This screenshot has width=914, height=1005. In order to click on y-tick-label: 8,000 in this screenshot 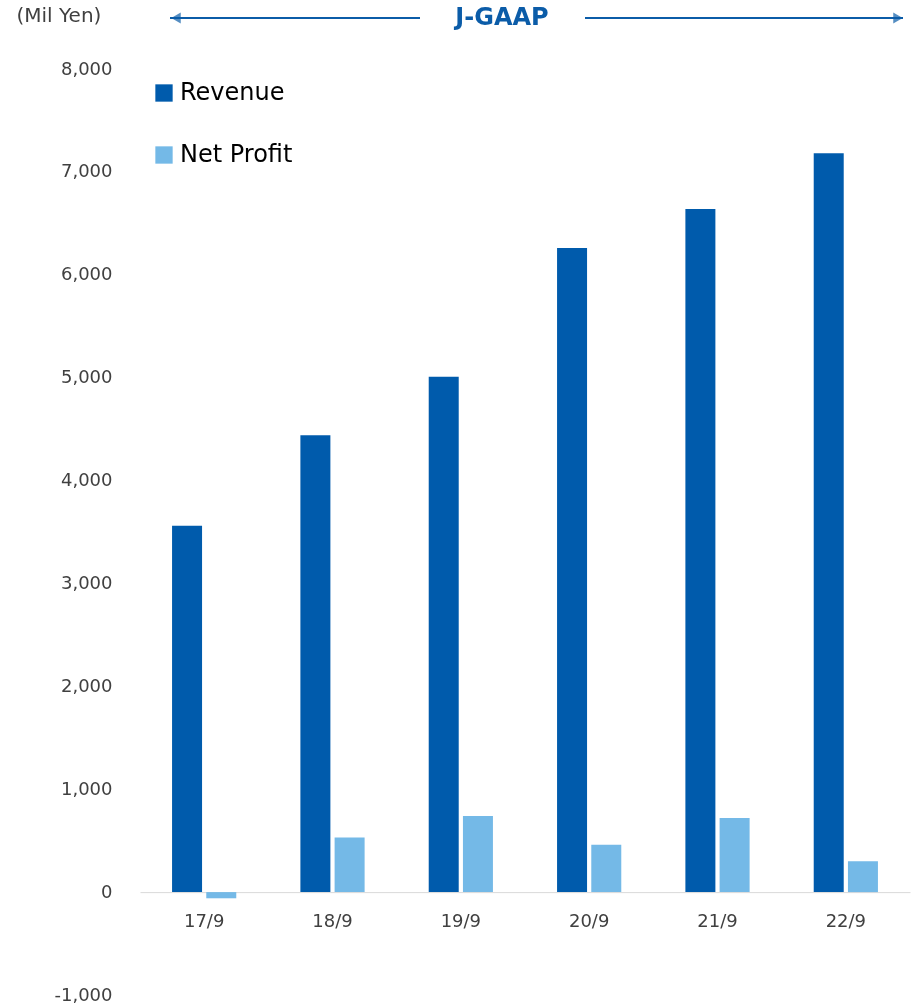, I will do `click(86, 68)`.